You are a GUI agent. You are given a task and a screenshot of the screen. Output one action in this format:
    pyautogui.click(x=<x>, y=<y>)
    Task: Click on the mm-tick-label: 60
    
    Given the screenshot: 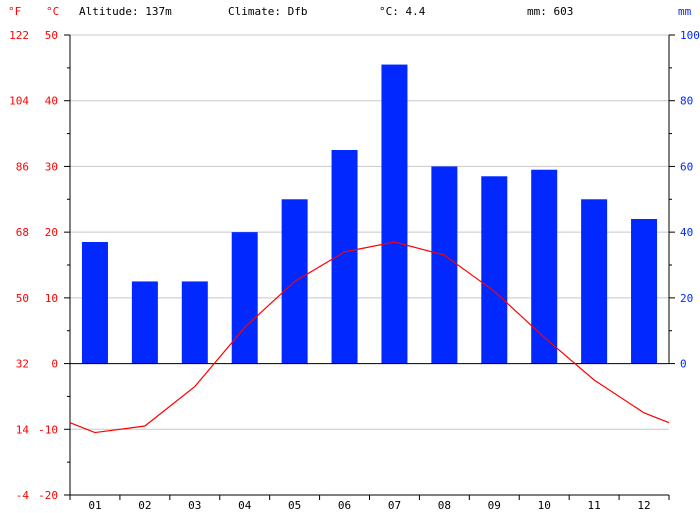 What is the action you would take?
    pyautogui.click(x=686, y=166)
    